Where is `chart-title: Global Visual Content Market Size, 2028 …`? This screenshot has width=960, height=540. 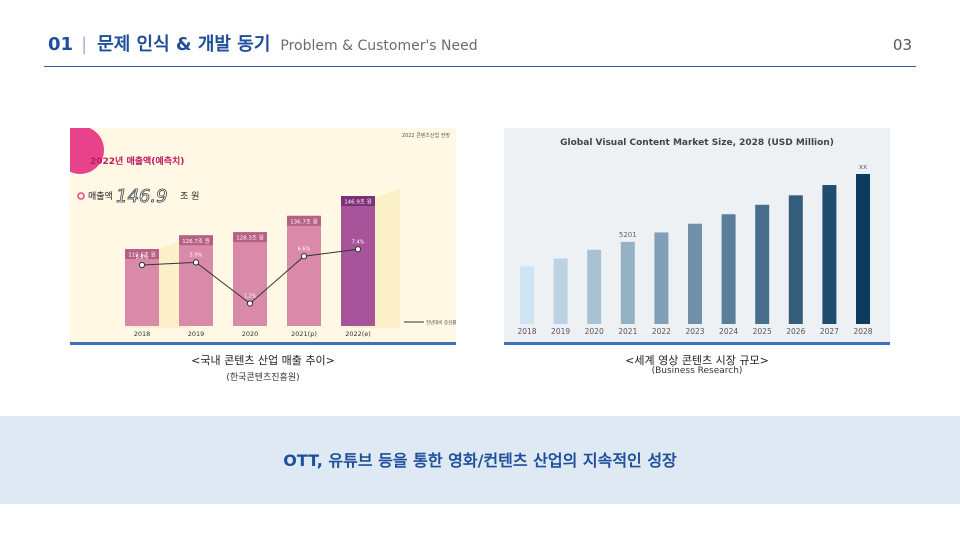 chart-title: Global Visual Content Market Size, 2028 … is located at coordinates (697, 143).